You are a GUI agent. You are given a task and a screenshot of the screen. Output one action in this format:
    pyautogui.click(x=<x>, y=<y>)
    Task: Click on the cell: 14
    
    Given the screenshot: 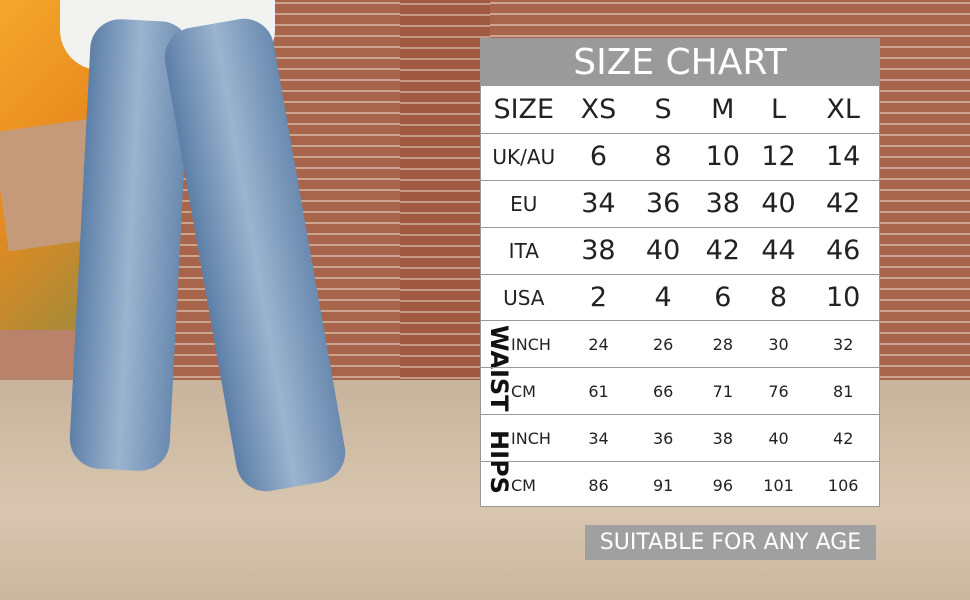 What is the action you would take?
    pyautogui.click(x=843, y=157)
    